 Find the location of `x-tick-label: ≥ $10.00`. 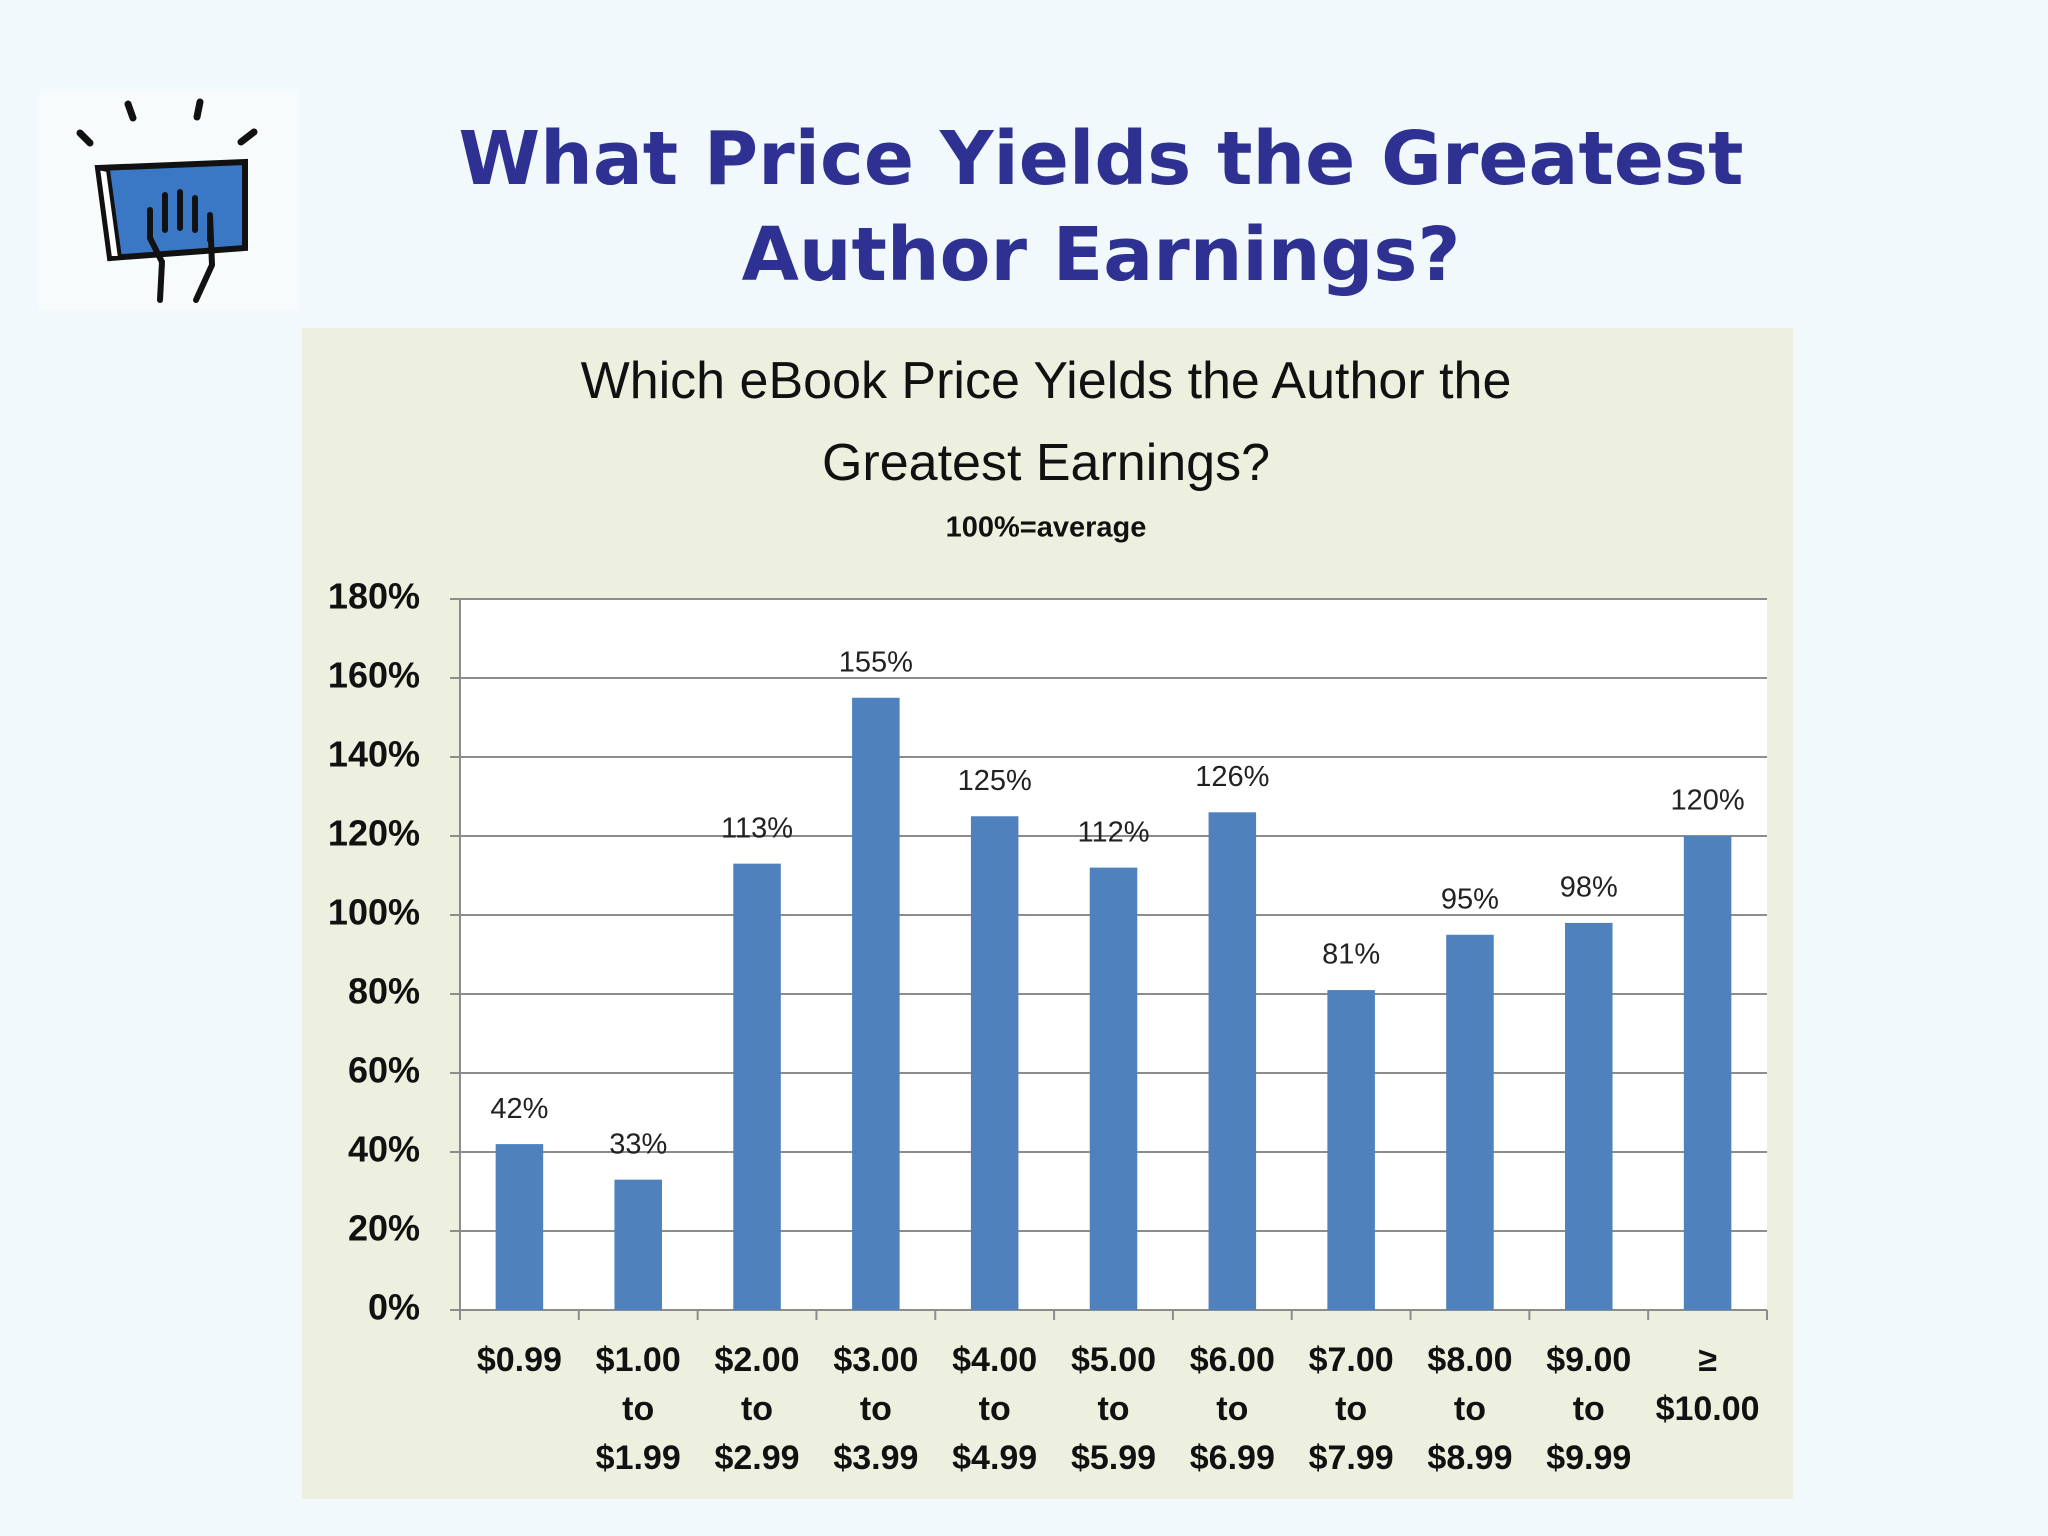

x-tick-label: ≥ $10.00 is located at coordinates (1708, 1384).